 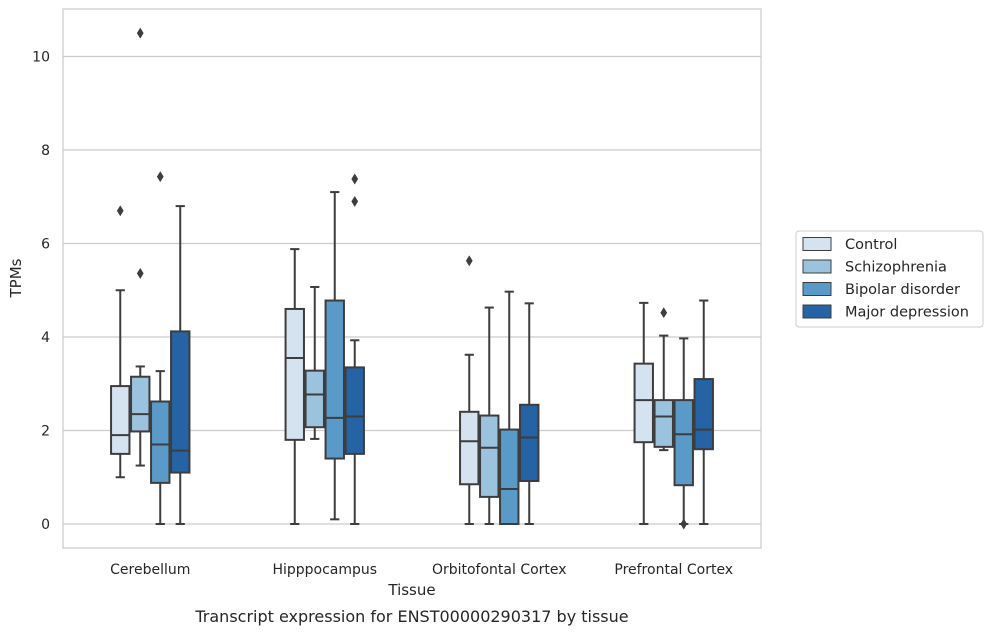 What do you see at coordinates (45, 245) in the screenshot?
I see `y-tick-label: 6` at bounding box center [45, 245].